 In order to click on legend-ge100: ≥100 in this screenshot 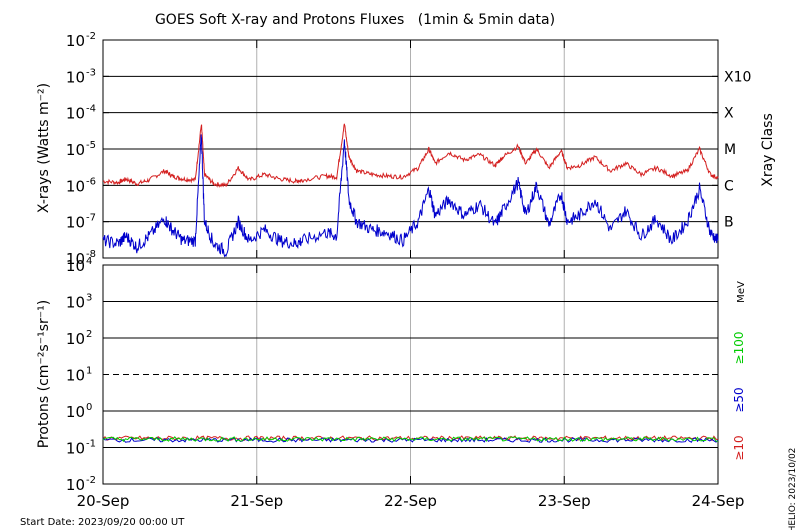, I will do `click(739, 348)`.